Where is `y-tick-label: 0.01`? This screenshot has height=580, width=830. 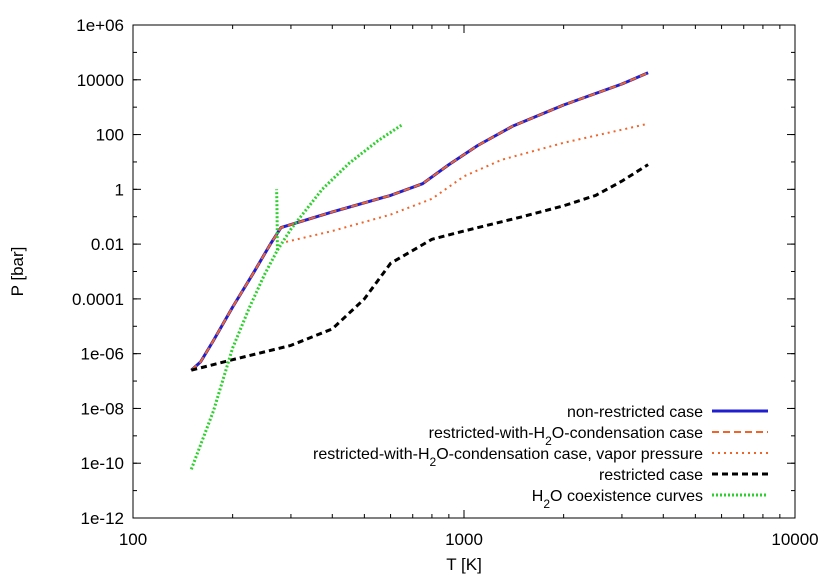 y-tick-label: 0.01 is located at coordinates (107, 244).